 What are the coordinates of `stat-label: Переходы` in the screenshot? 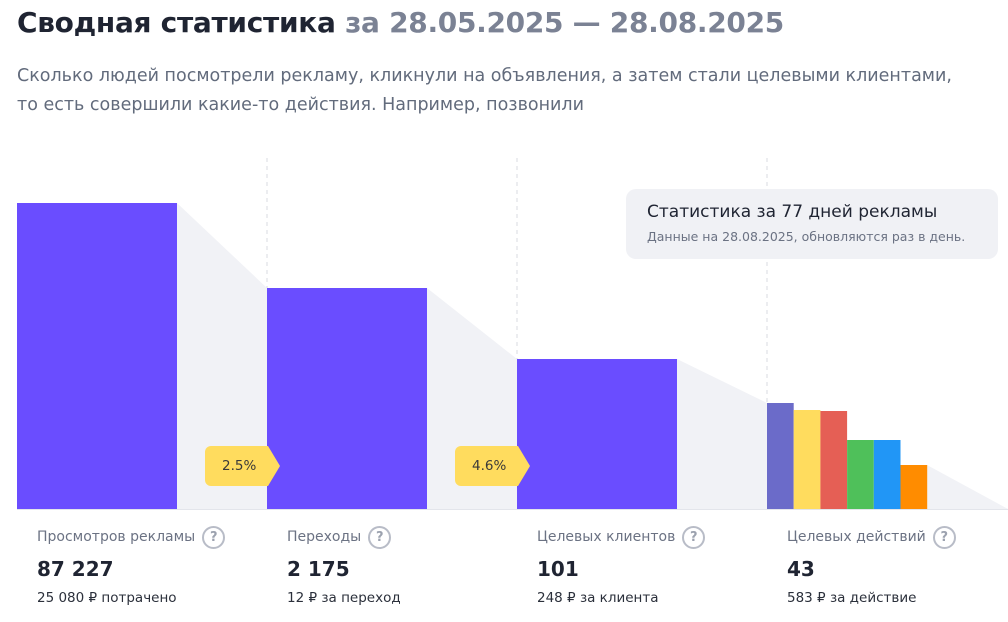 It's located at (324, 537).